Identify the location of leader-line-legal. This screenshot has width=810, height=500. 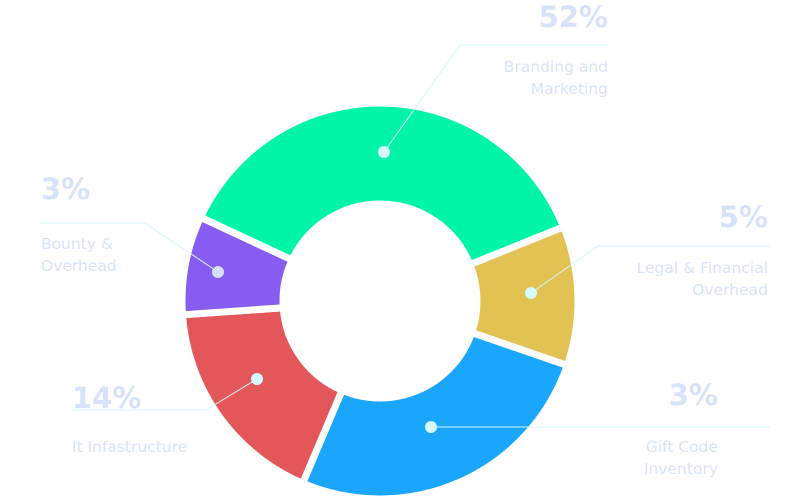
(650, 269).